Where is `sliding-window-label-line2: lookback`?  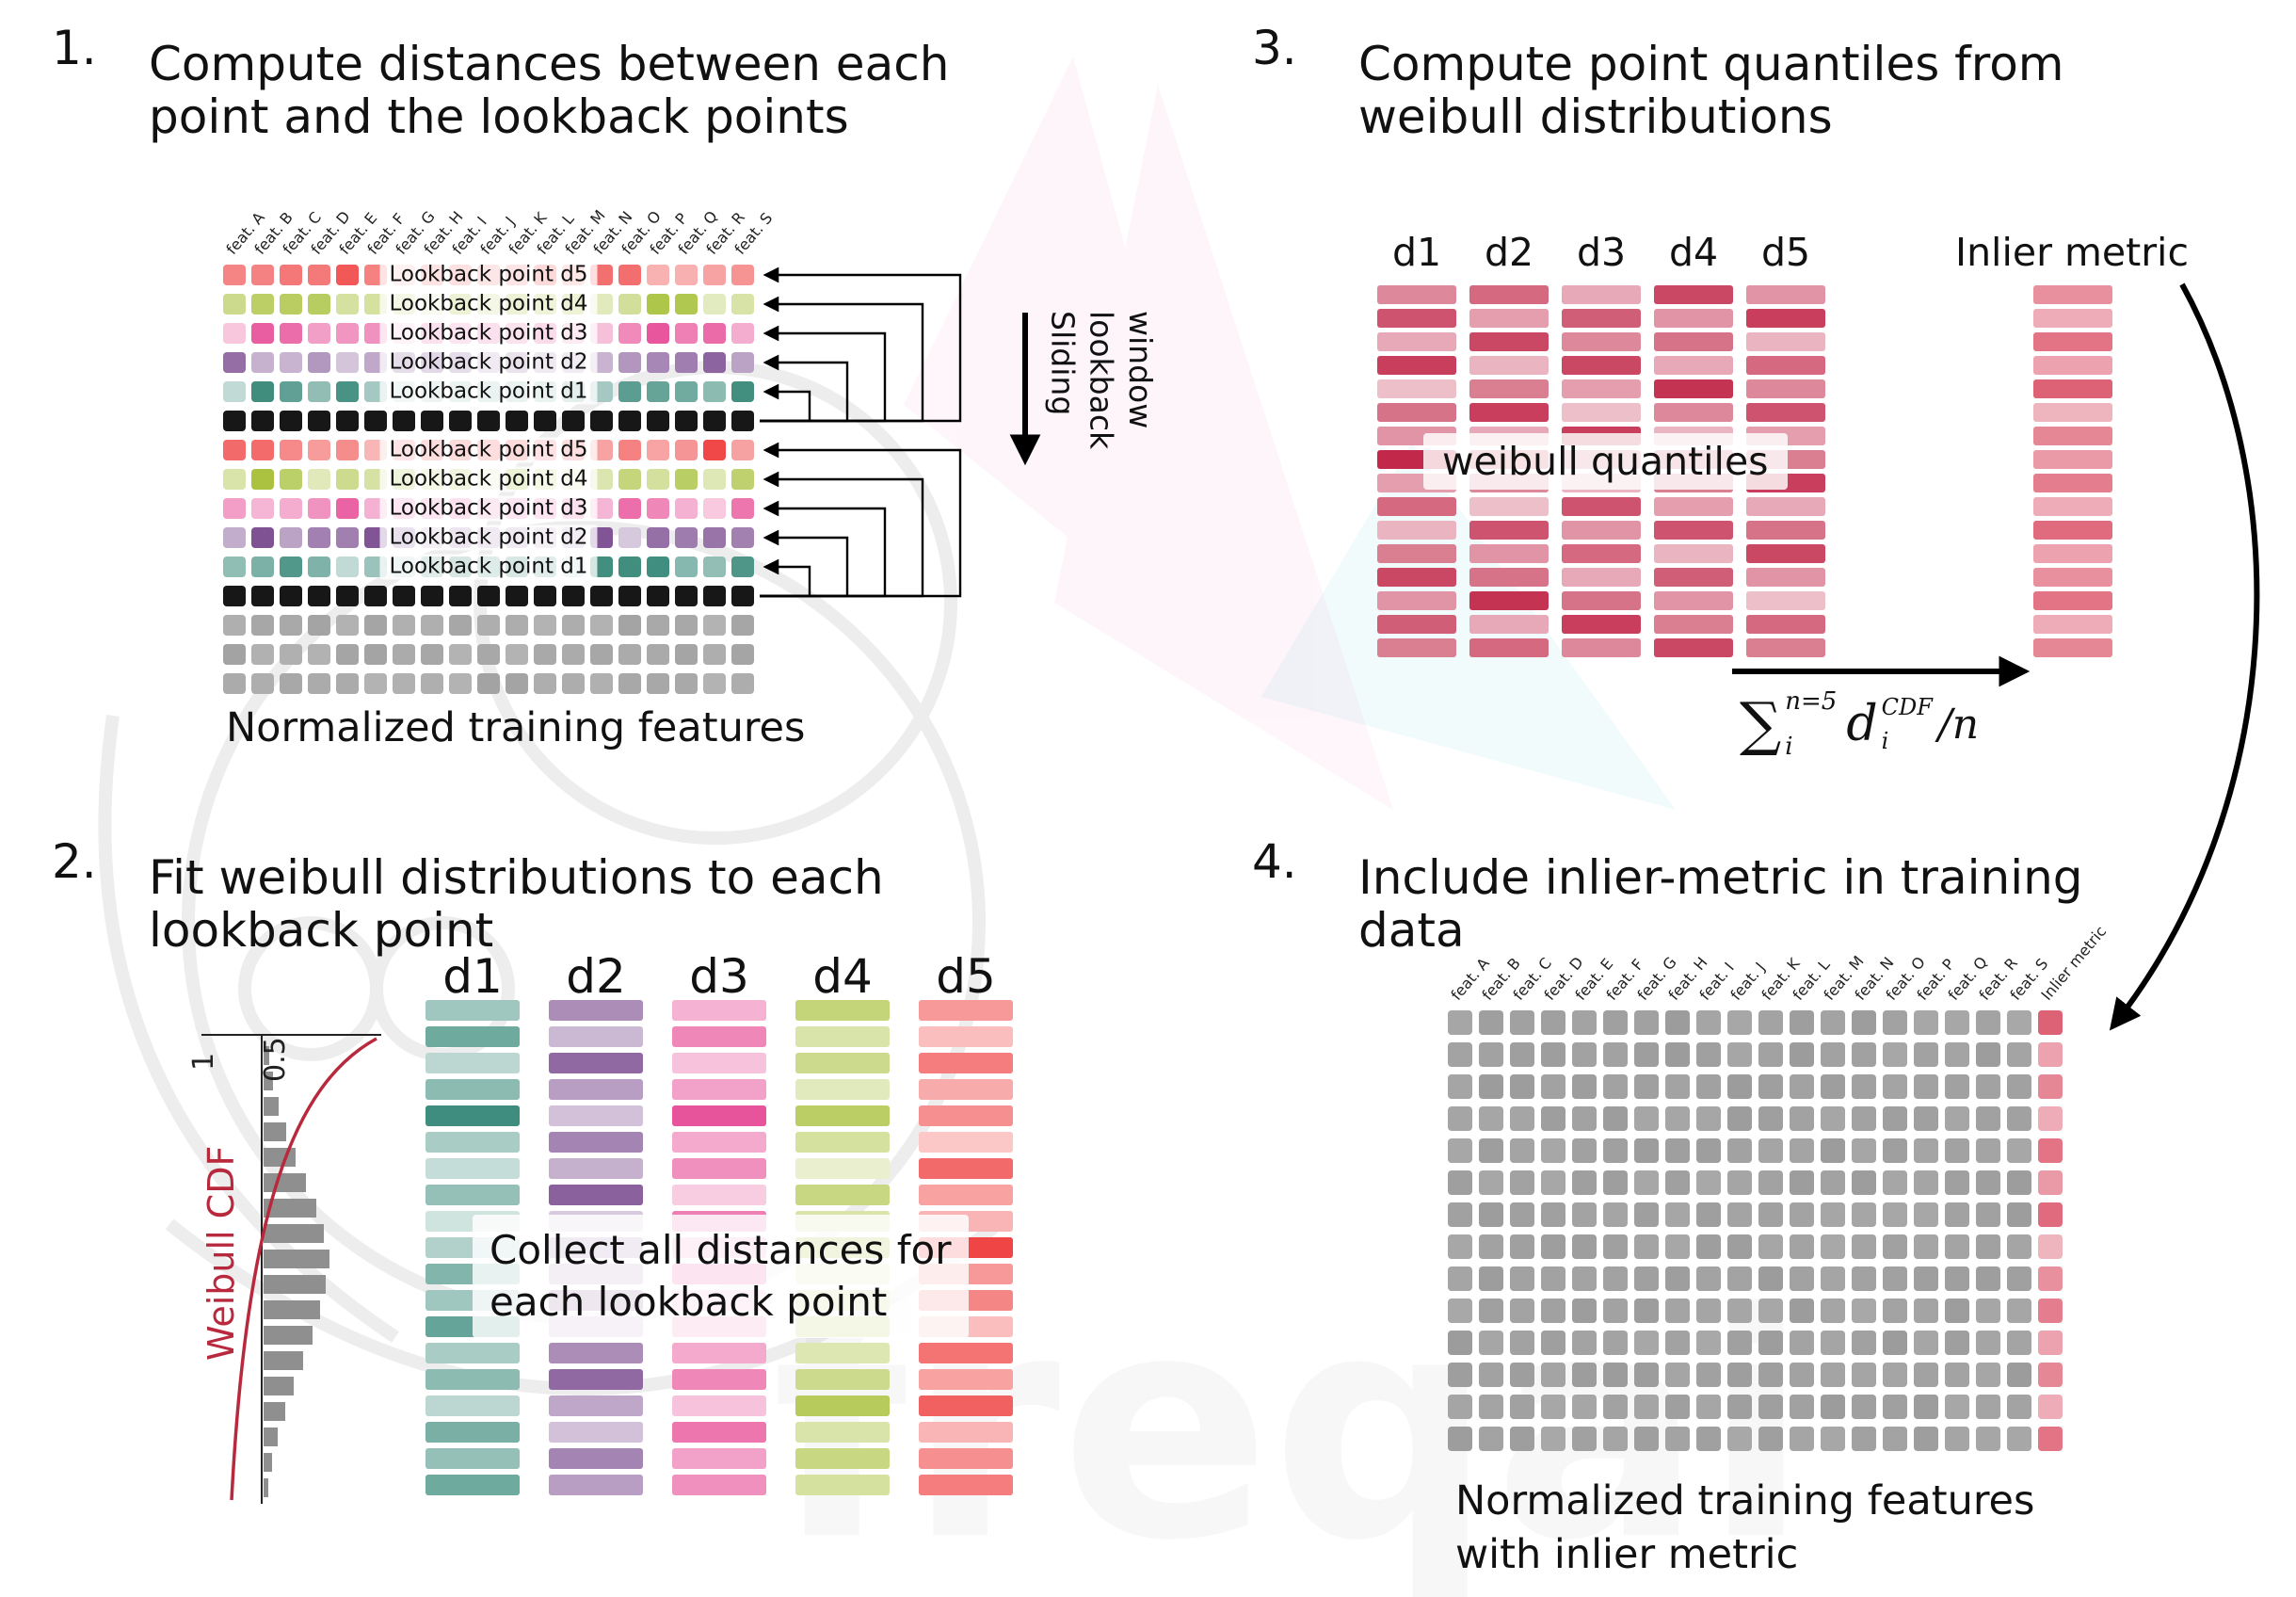
sliding-window-label-line2: lookback is located at coordinates (1102, 380).